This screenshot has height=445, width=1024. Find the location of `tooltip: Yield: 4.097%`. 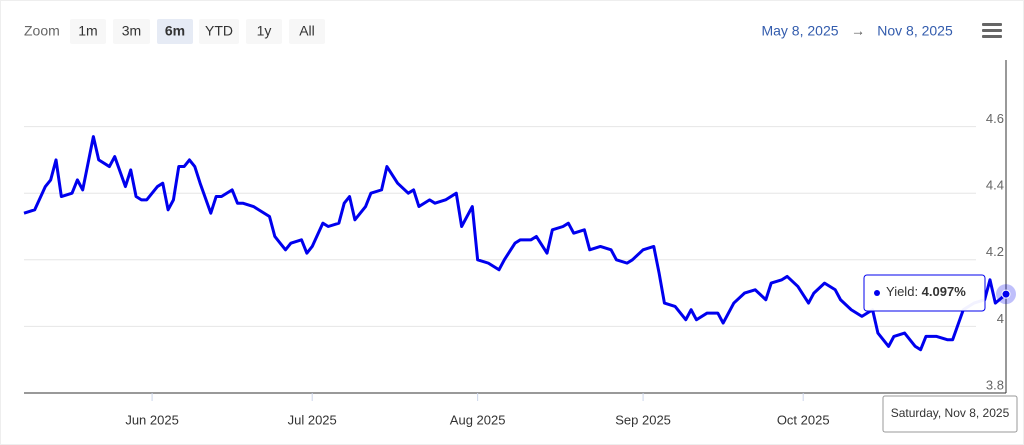

tooltip: Yield: 4.097% is located at coordinates (924, 293).